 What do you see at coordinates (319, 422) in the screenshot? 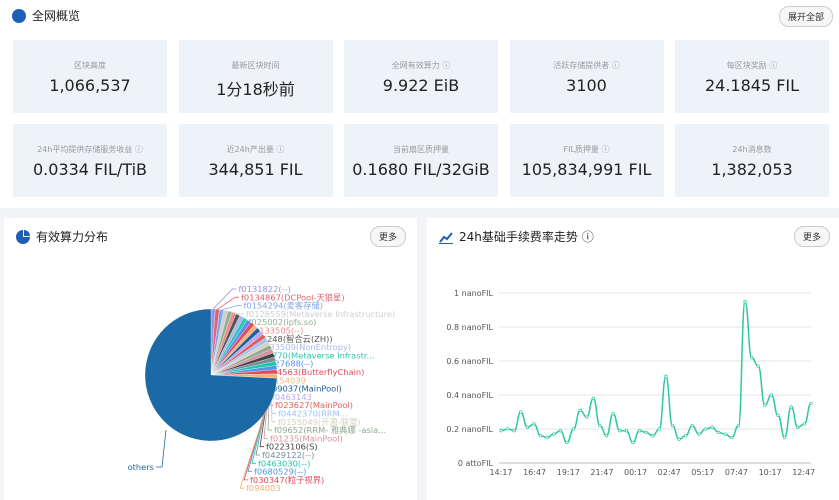
I see `pie-label: f0155049(开源-联盟)` at bounding box center [319, 422].